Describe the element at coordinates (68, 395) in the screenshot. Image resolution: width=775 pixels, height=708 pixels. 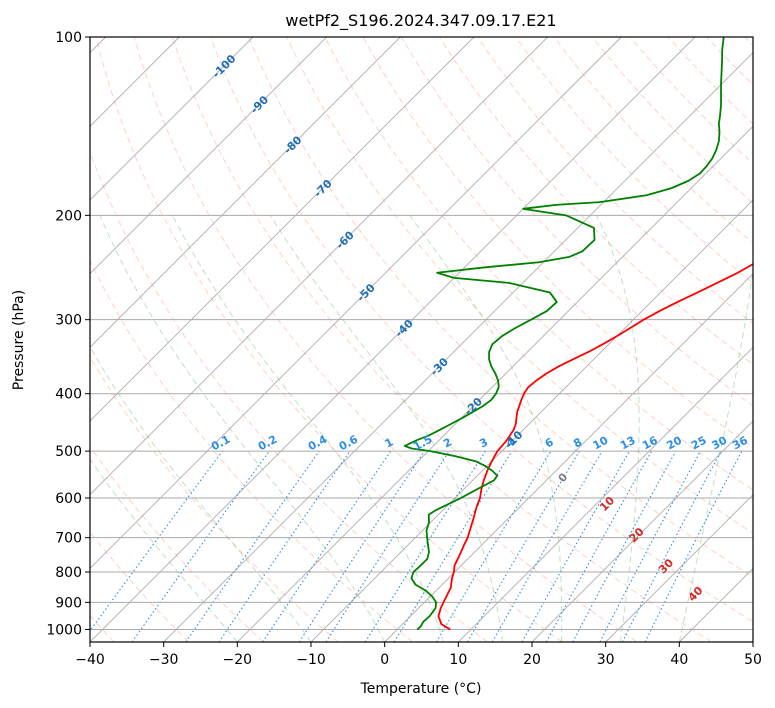
I see `y-tick-label: 400` at that location.